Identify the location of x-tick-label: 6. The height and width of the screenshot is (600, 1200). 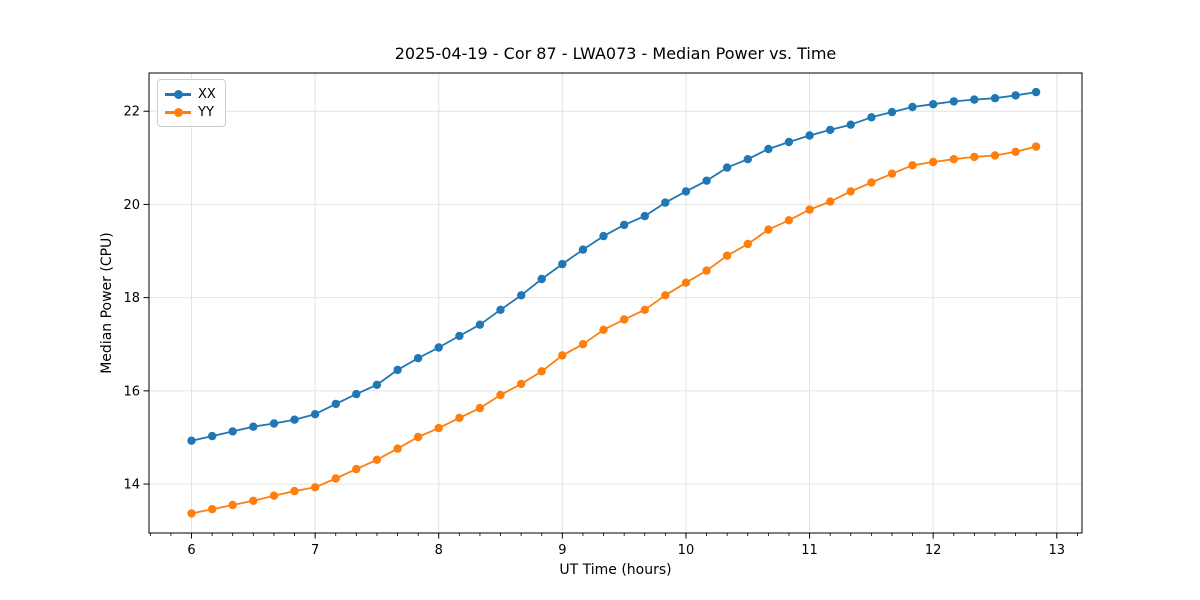
(191, 550).